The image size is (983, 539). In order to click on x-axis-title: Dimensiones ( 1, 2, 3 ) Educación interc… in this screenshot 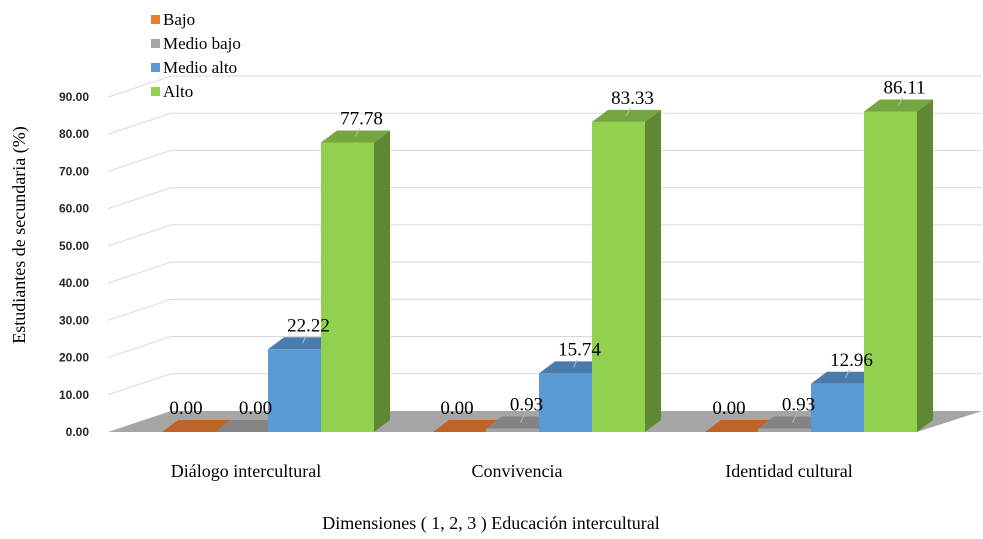, I will do `click(490, 523)`.